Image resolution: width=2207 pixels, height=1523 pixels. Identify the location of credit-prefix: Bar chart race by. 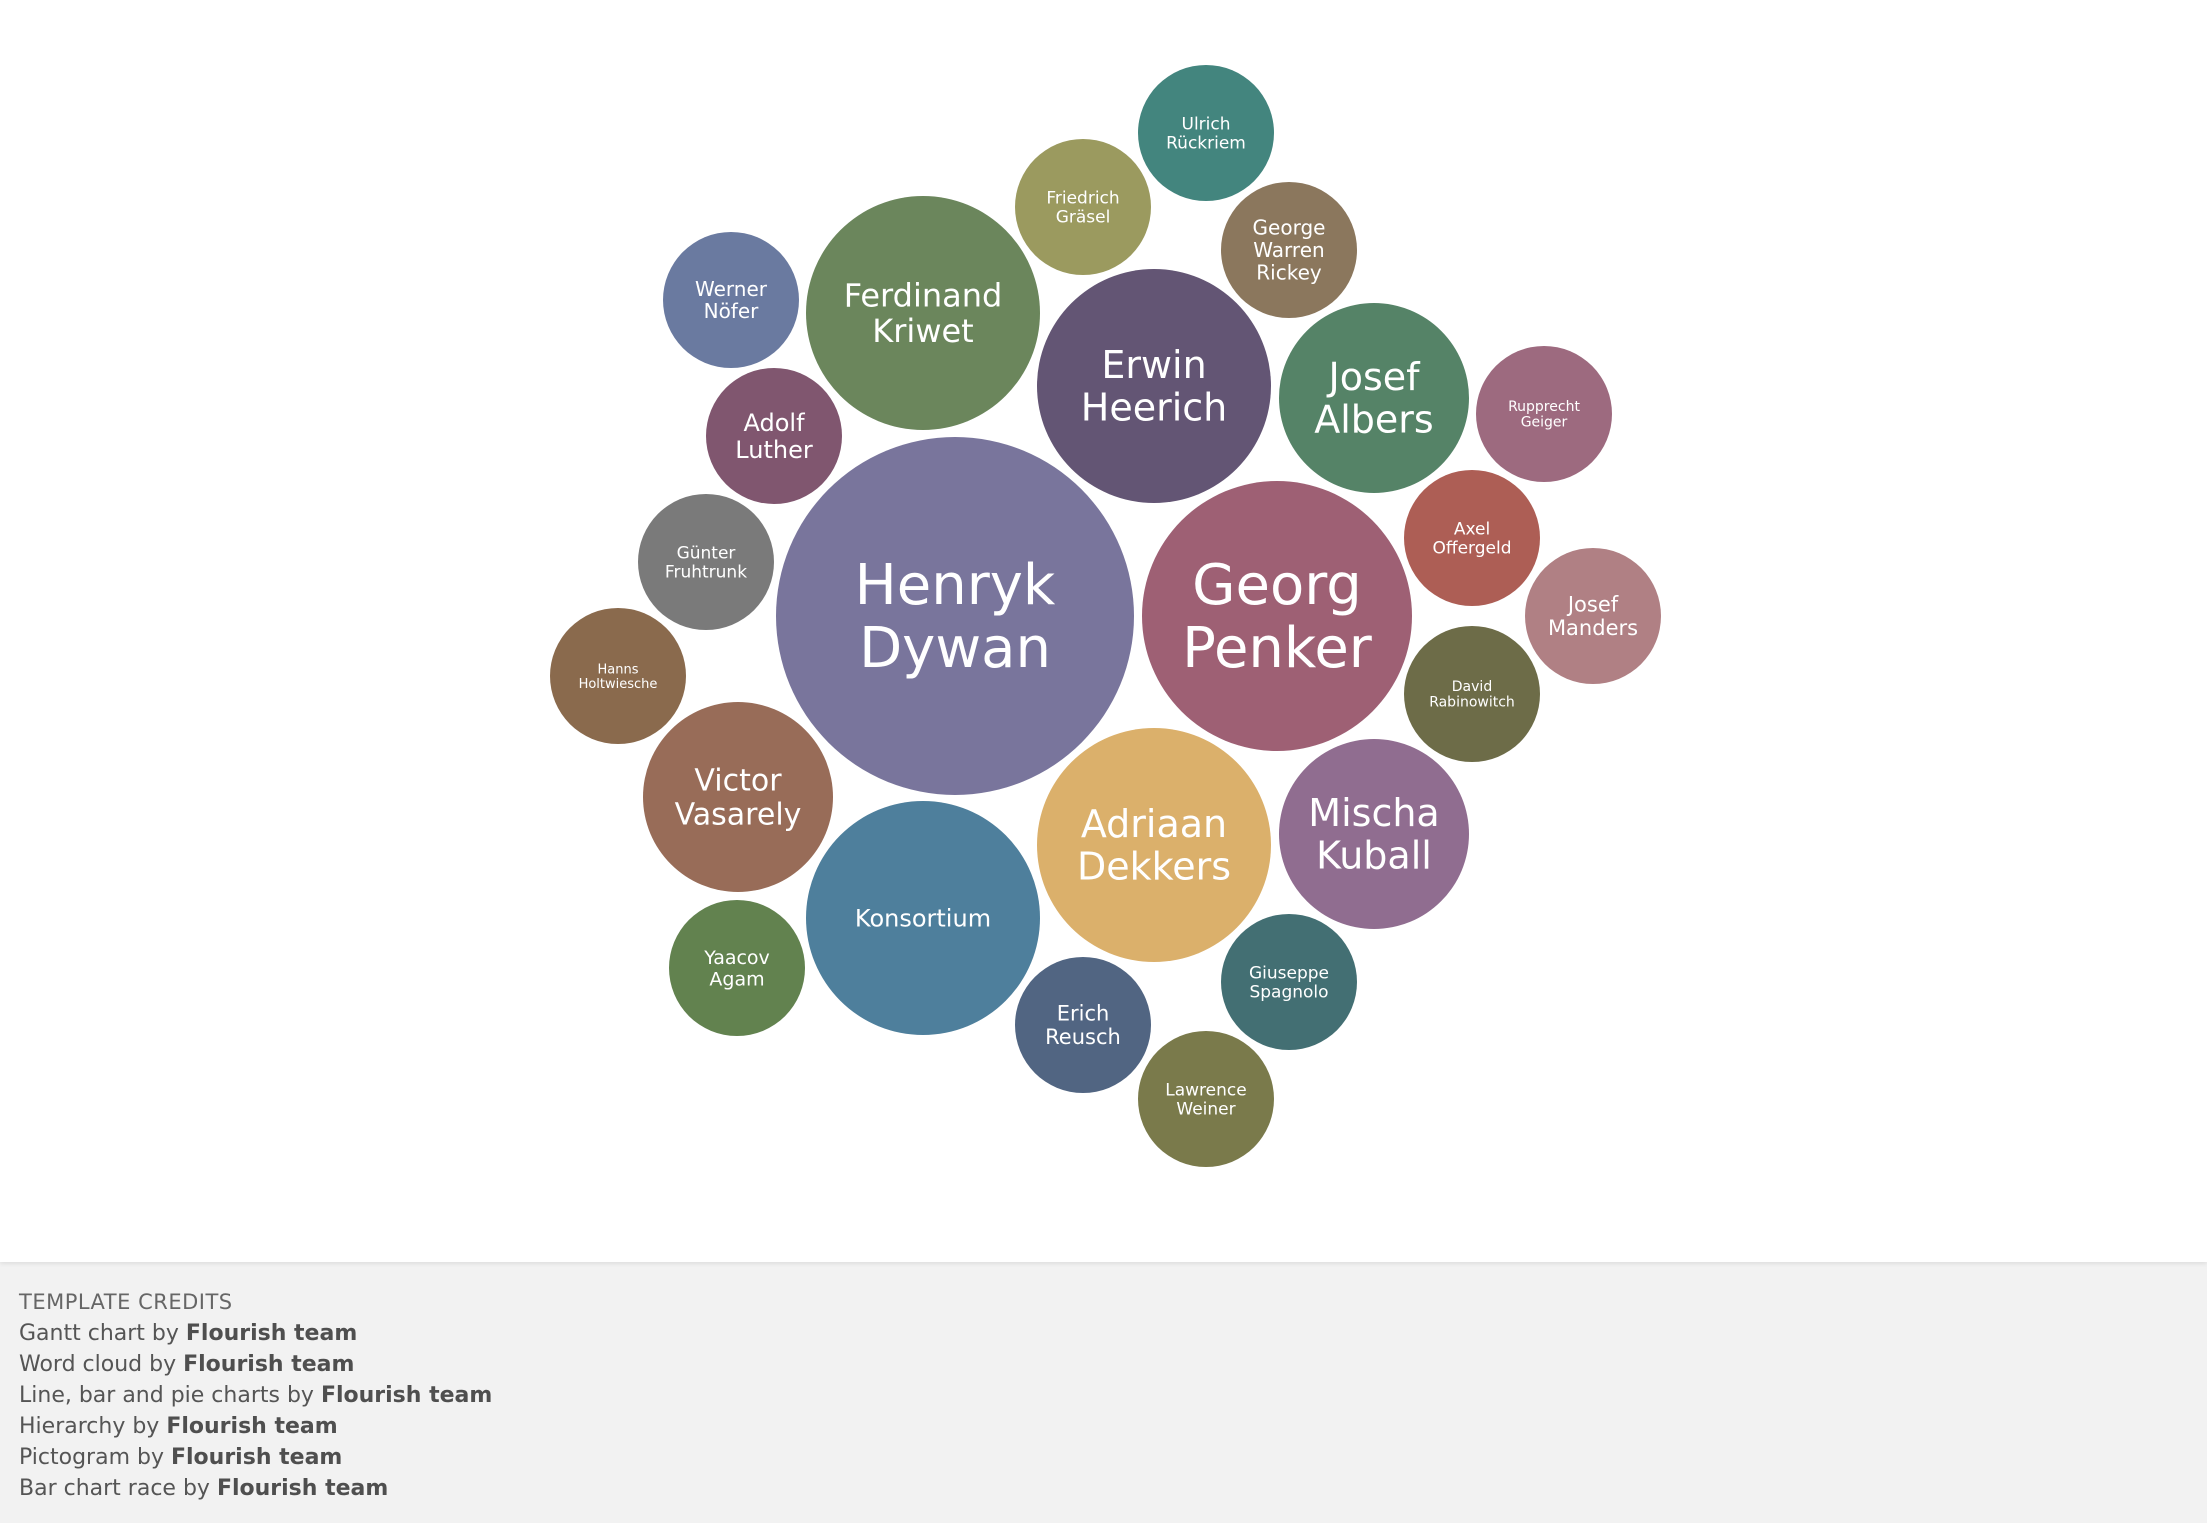
(114, 1488).